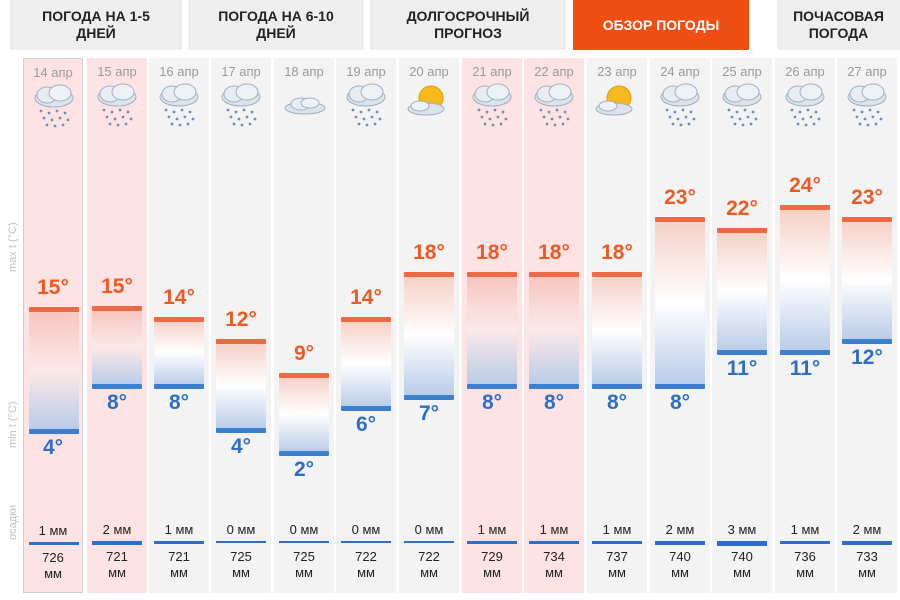 The width and height of the screenshot is (900, 600). Describe the element at coordinates (805, 369) in the screenshot. I see `min-temp-label: 11°` at that location.